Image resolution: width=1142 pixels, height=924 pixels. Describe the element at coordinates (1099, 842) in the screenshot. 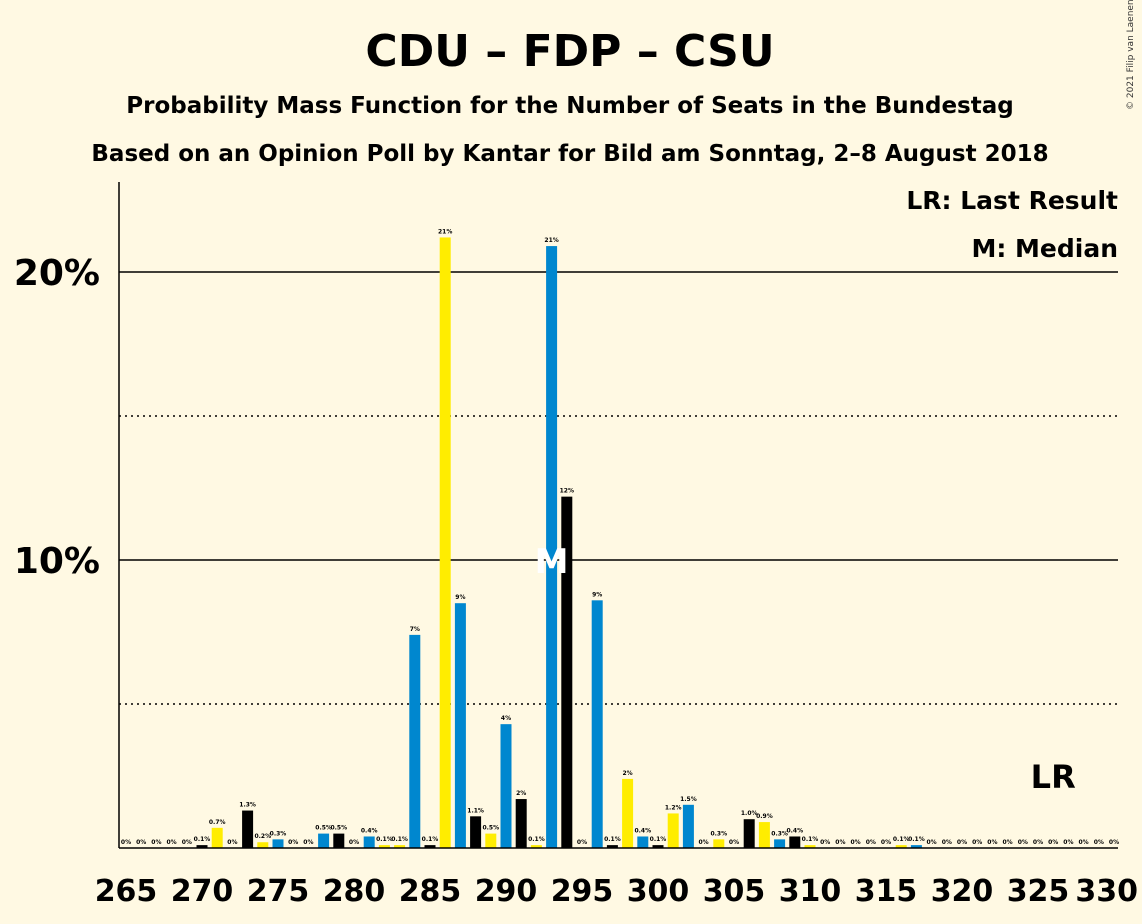

I see `bar-label-329: 0%` at that location.